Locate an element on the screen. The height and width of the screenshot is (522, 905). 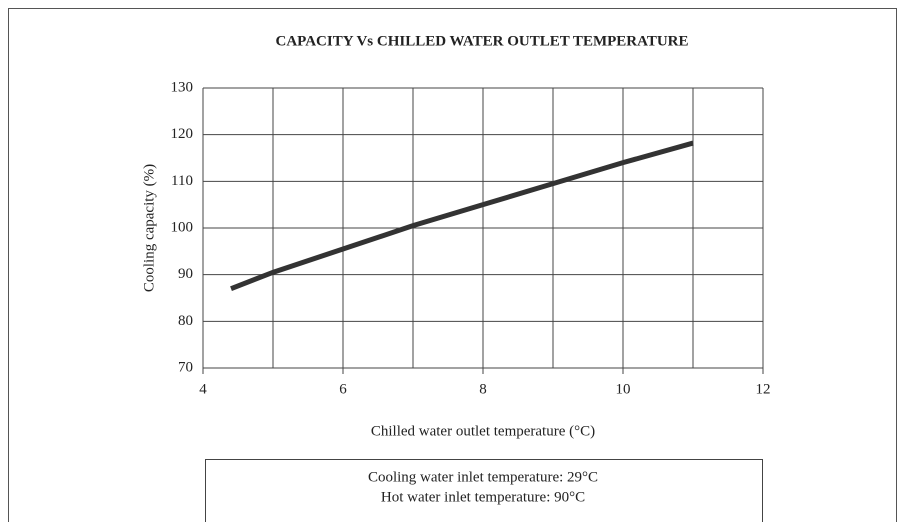
y-tick-label: 90 is located at coordinates (185, 274).